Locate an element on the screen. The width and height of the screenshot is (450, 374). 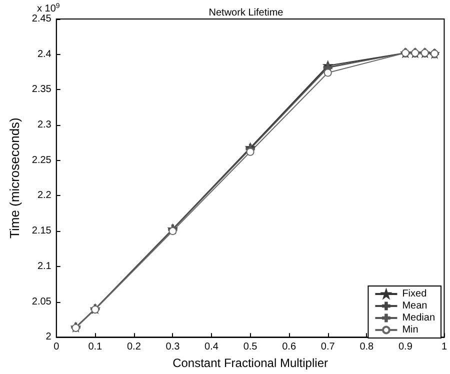
x-tick-label: 0.3 is located at coordinates (173, 347).